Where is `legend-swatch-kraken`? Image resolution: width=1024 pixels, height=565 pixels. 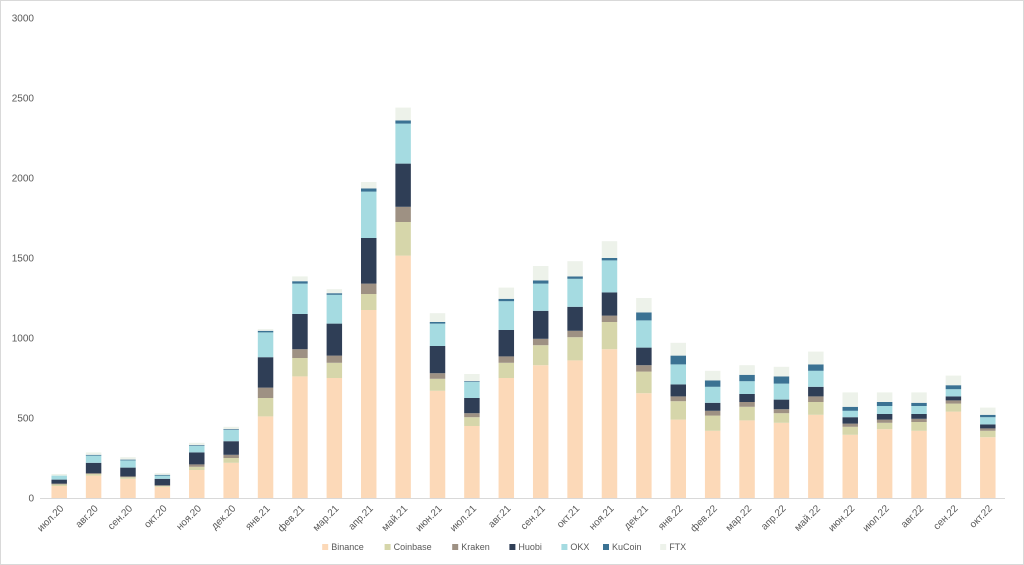 legend-swatch-kraken is located at coordinates (455, 547).